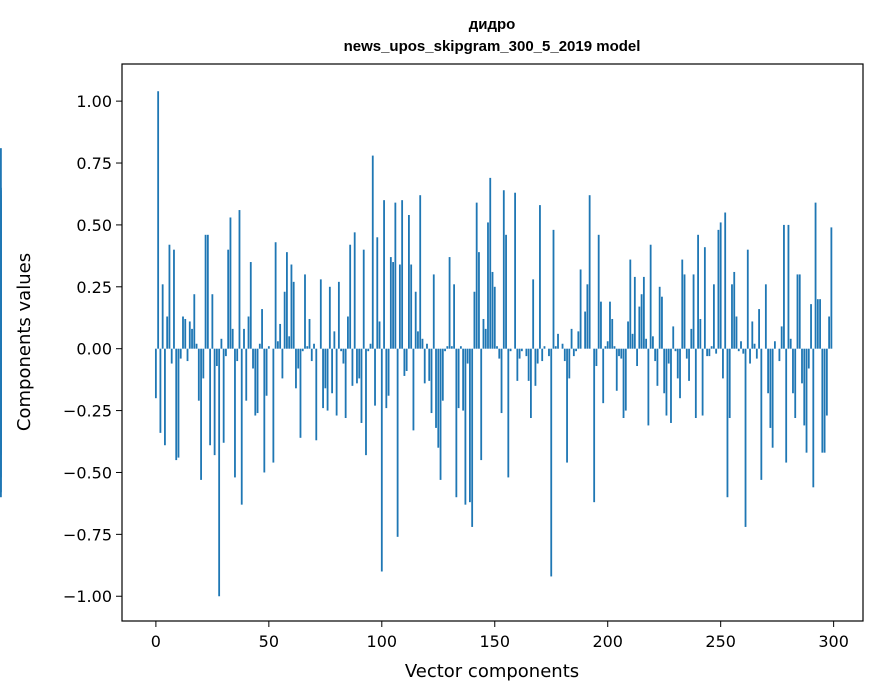 The width and height of the screenshot is (880, 696). What do you see at coordinates (1, 385) in the screenshot?
I see `bar-undefined` at bounding box center [1, 385].